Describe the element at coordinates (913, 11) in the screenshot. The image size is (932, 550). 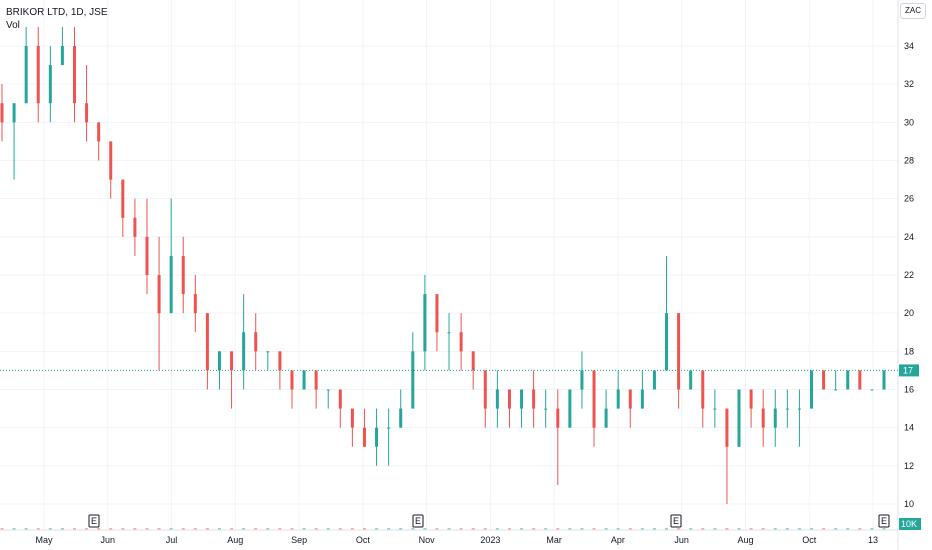
I see `currency-button: ZAC` at that location.